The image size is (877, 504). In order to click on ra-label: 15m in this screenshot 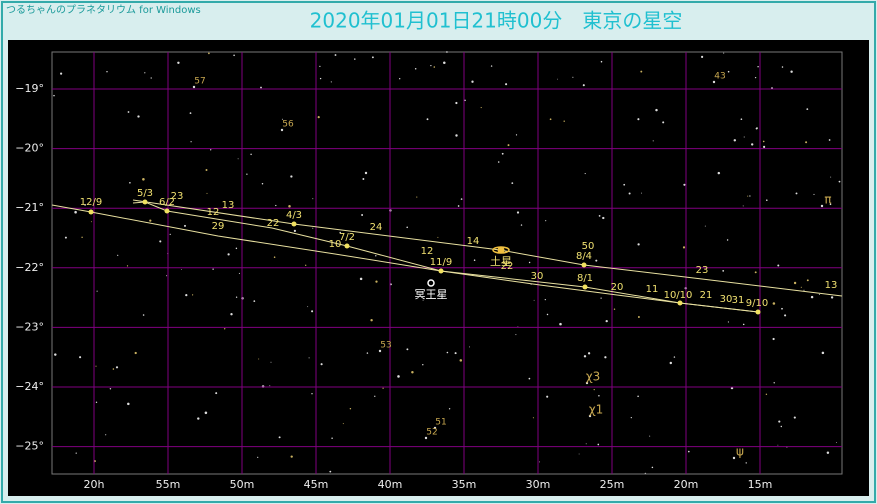, I will do `click(760, 484)`.